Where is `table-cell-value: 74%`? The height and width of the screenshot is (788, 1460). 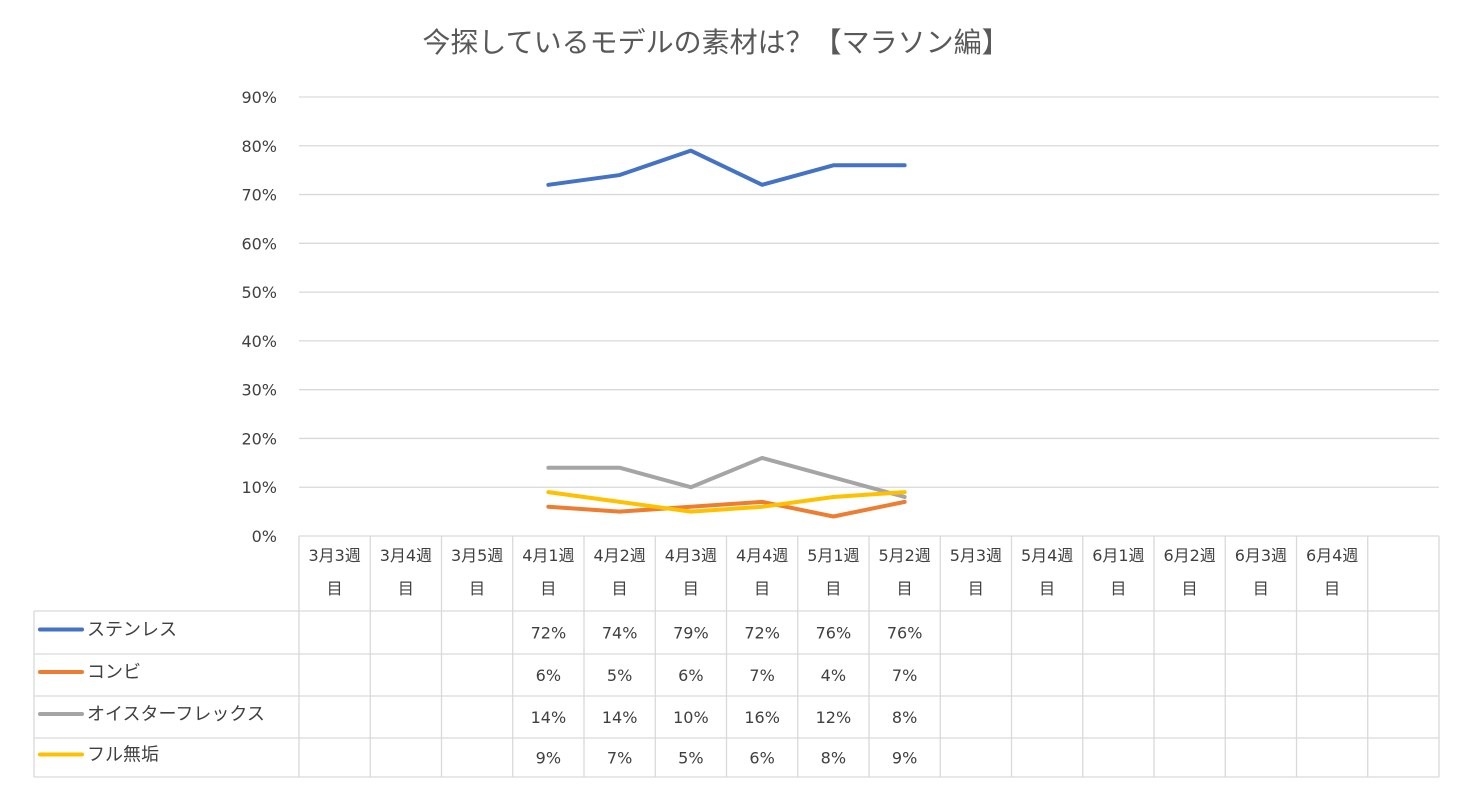
table-cell-value: 74% is located at coordinates (620, 633).